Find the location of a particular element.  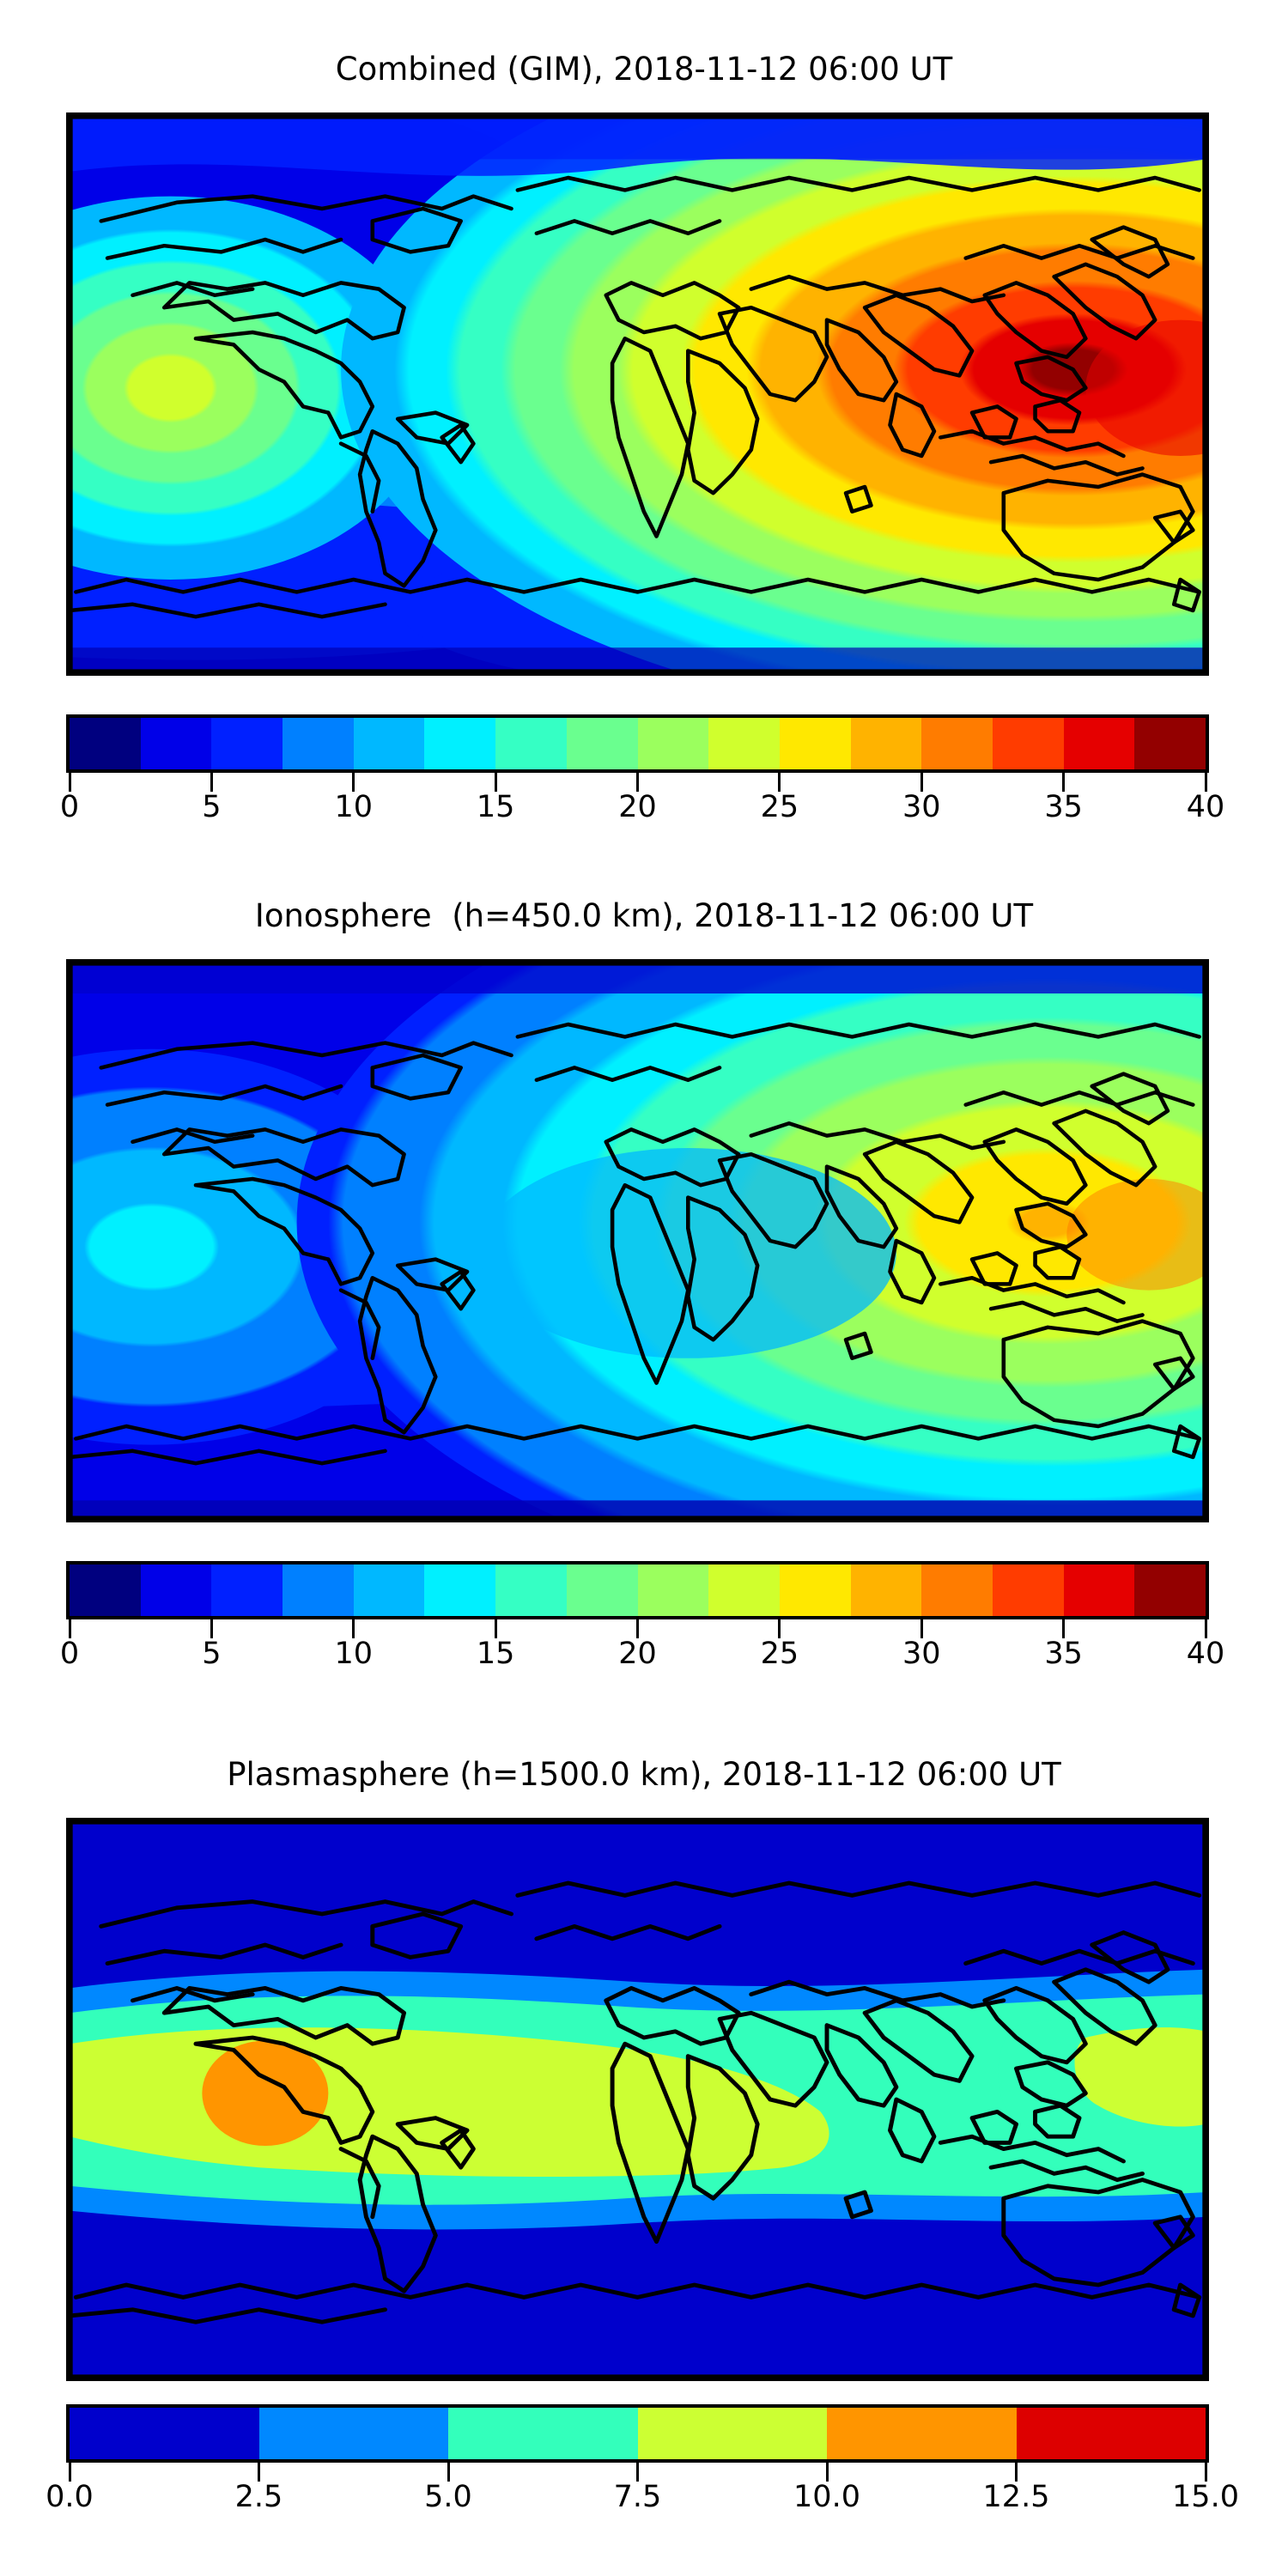

colorbar-combined: 0 5 10 15 20 25 30 35 40 is located at coordinates (642, 771).